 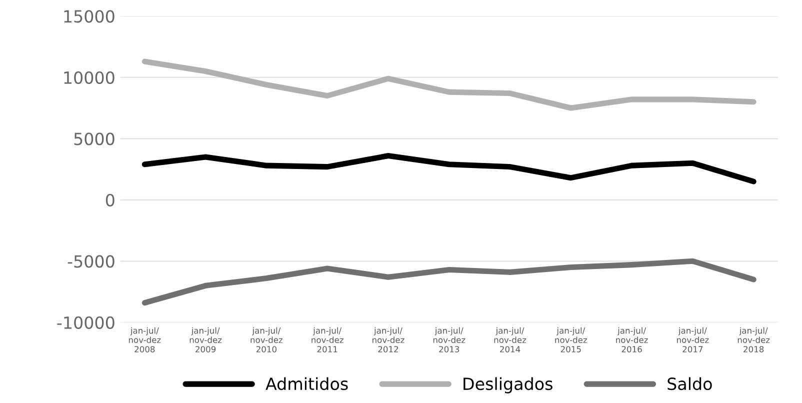 What do you see at coordinates (307, 383) in the screenshot?
I see `legend-label: Admitidos` at bounding box center [307, 383].